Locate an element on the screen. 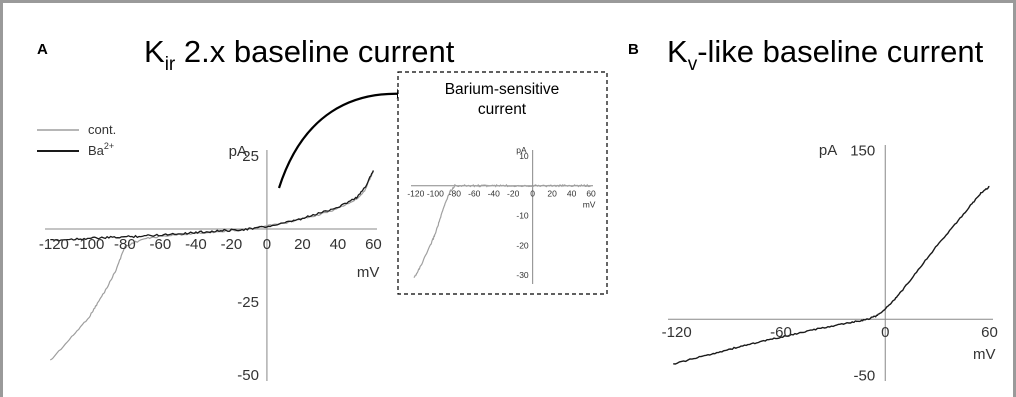 Image resolution: width=1016 pixels, height=397 pixels. inset-frame is located at coordinates (502, 183).